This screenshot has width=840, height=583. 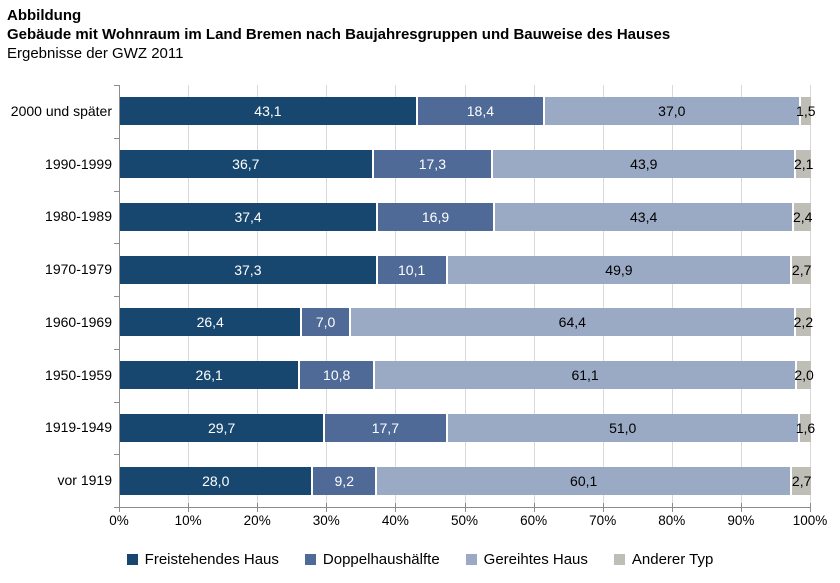 I want to click on category-label: 2000 und später, so click(x=61, y=110).